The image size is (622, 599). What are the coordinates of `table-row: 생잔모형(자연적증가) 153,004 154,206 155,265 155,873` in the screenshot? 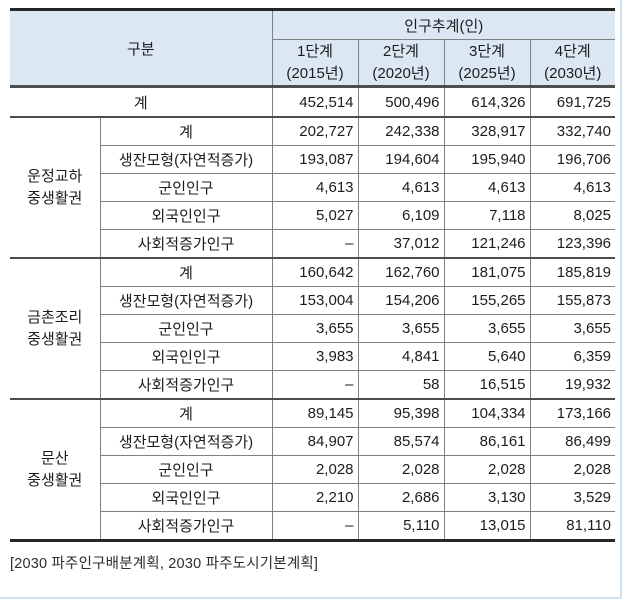 It's located at (313, 300).